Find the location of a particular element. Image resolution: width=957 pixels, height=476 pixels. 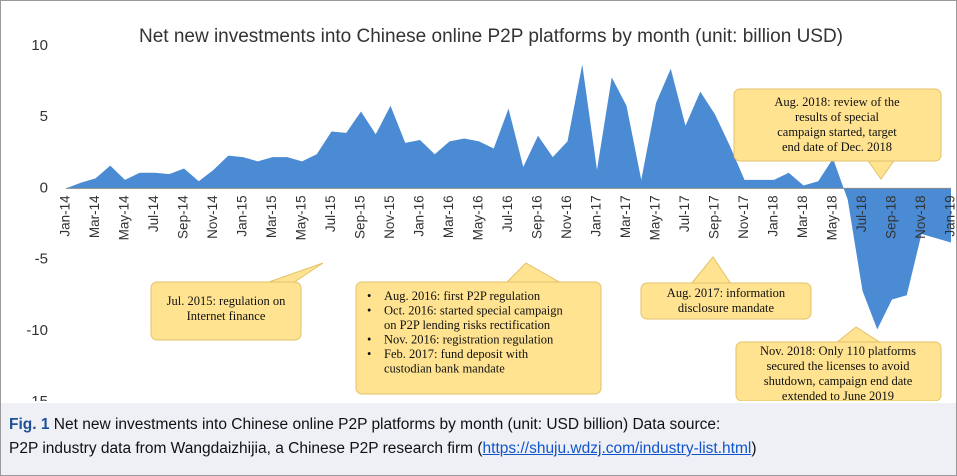

x-tick-label: Nov-15 is located at coordinates (389, 217).